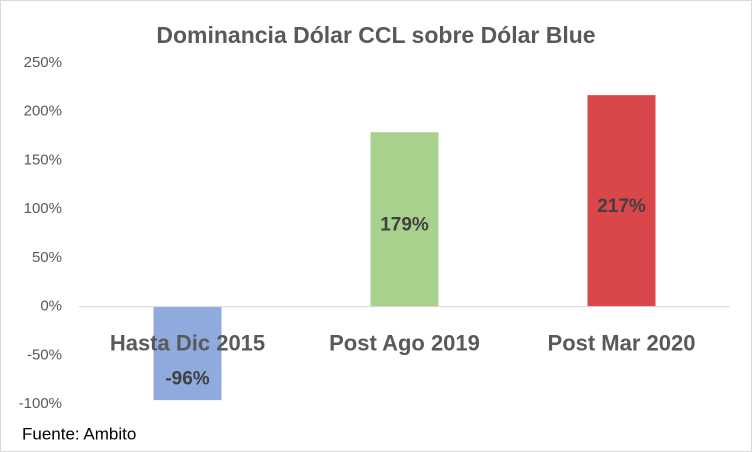 The height and width of the screenshot is (452, 752). Describe the element at coordinates (44, 354) in the screenshot. I see `y-tick-label: -50%` at that location.